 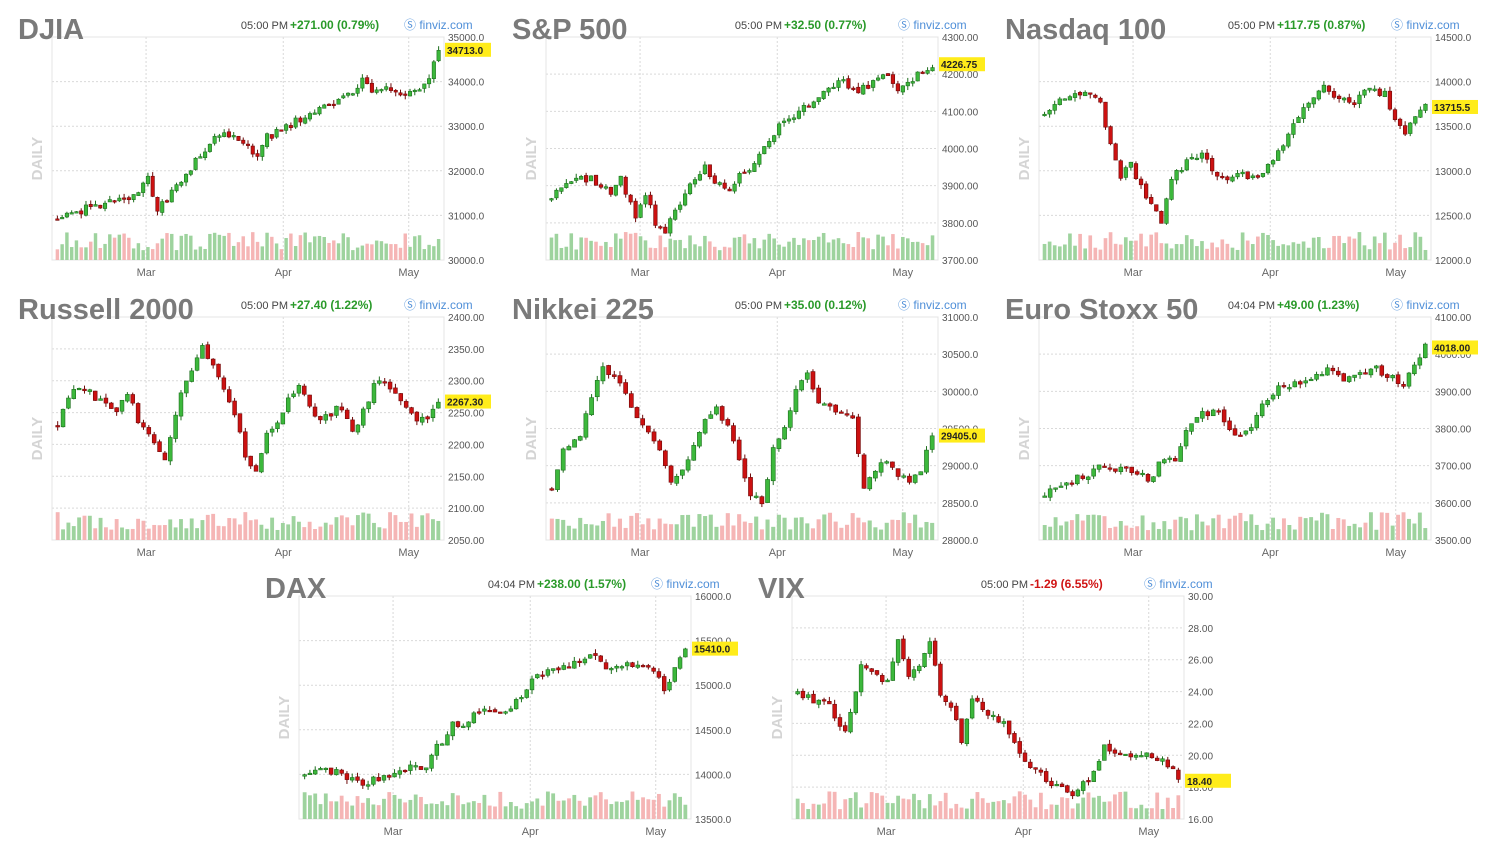 What do you see at coordinates (37, 159) in the screenshot?
I see `period-label: DAILY` at bounding box center [37, 159].